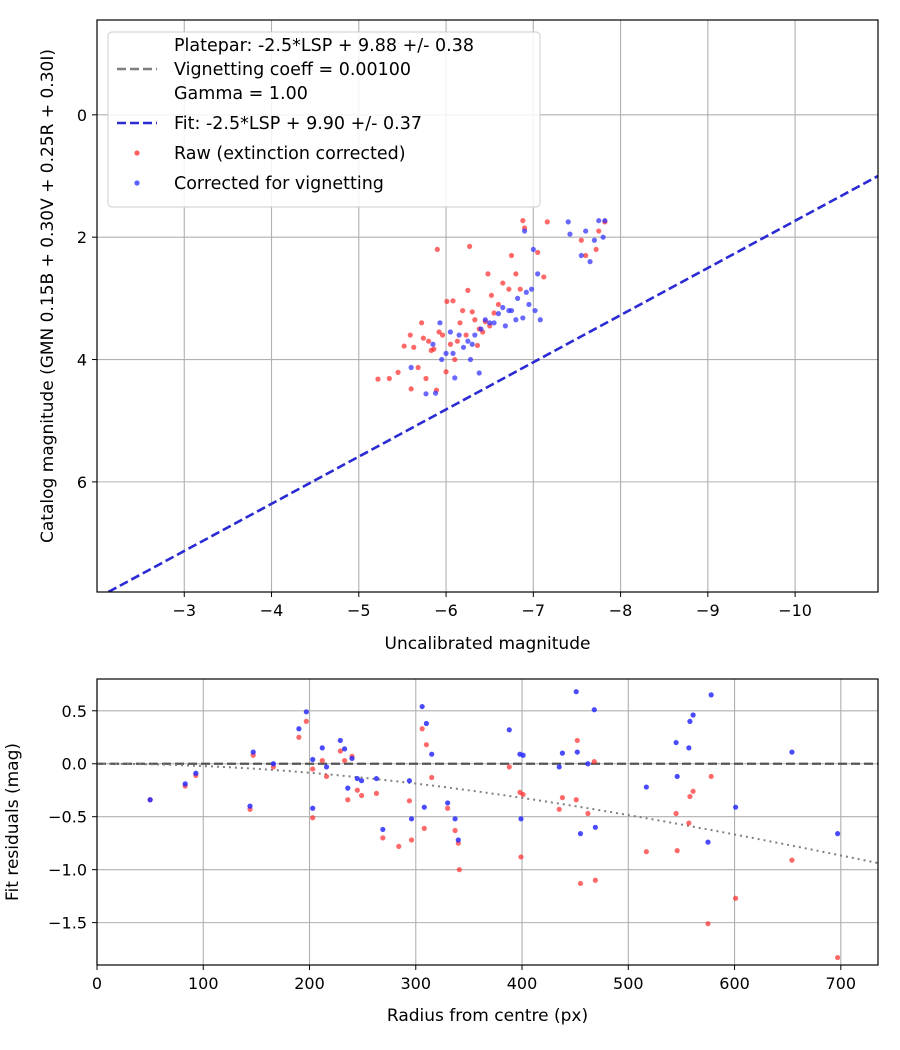 The image size is (900, 1050). What do you see at coordinates (491, 307) in the screenshot?
I see `top-points-layer` at bounding box center [491, 307].